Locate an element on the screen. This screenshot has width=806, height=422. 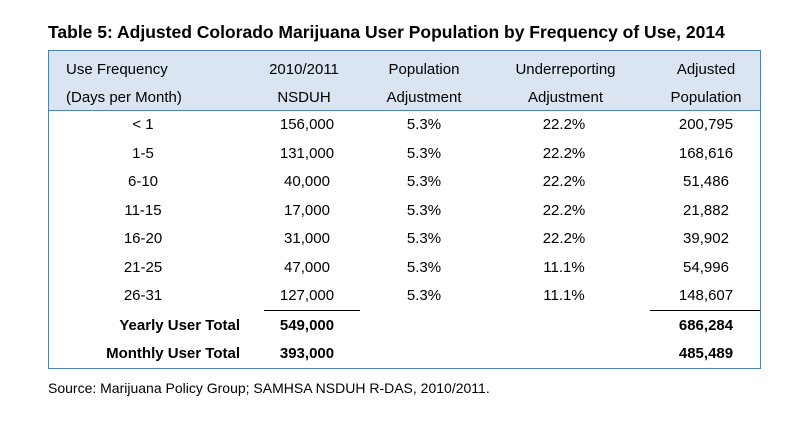
cell-adjusted-population: 168,616 is located at coordinates (706, 153).